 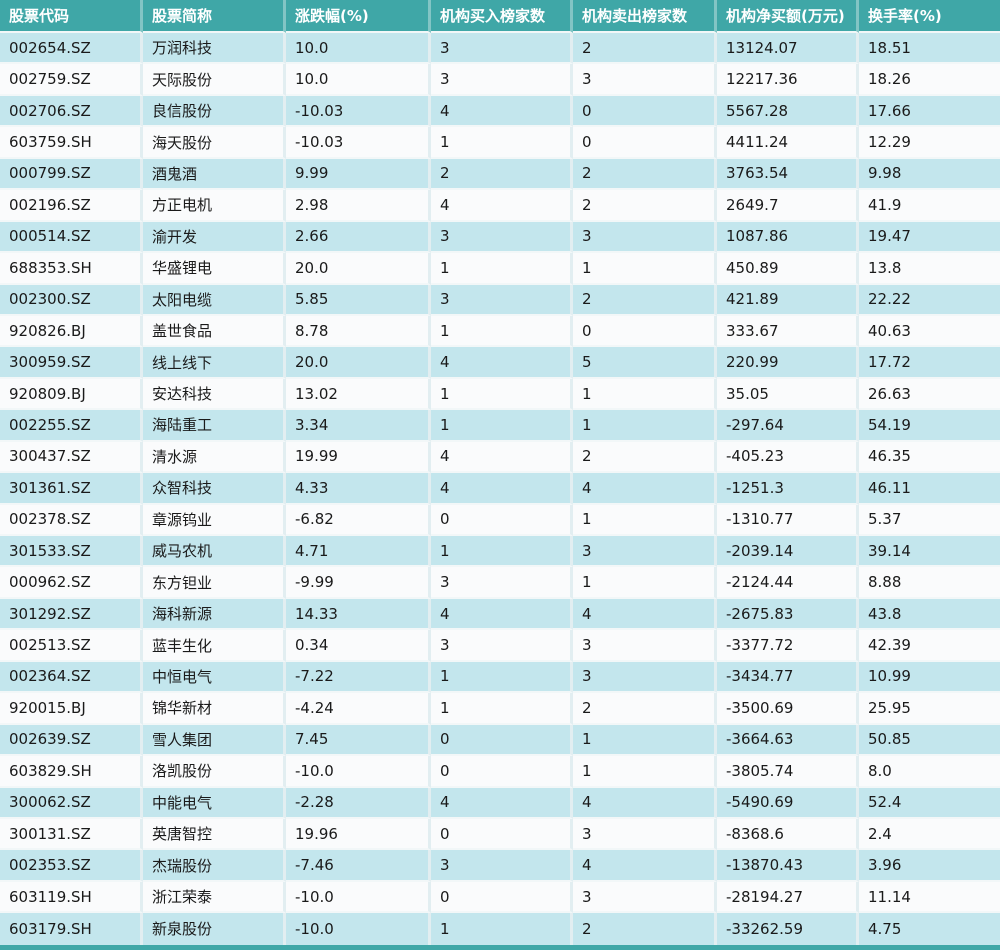 What do you see at coordinates (71, 237) in the screenshot?
I see `cell-code: 000514.SZ` at bounding box center [71, 237].